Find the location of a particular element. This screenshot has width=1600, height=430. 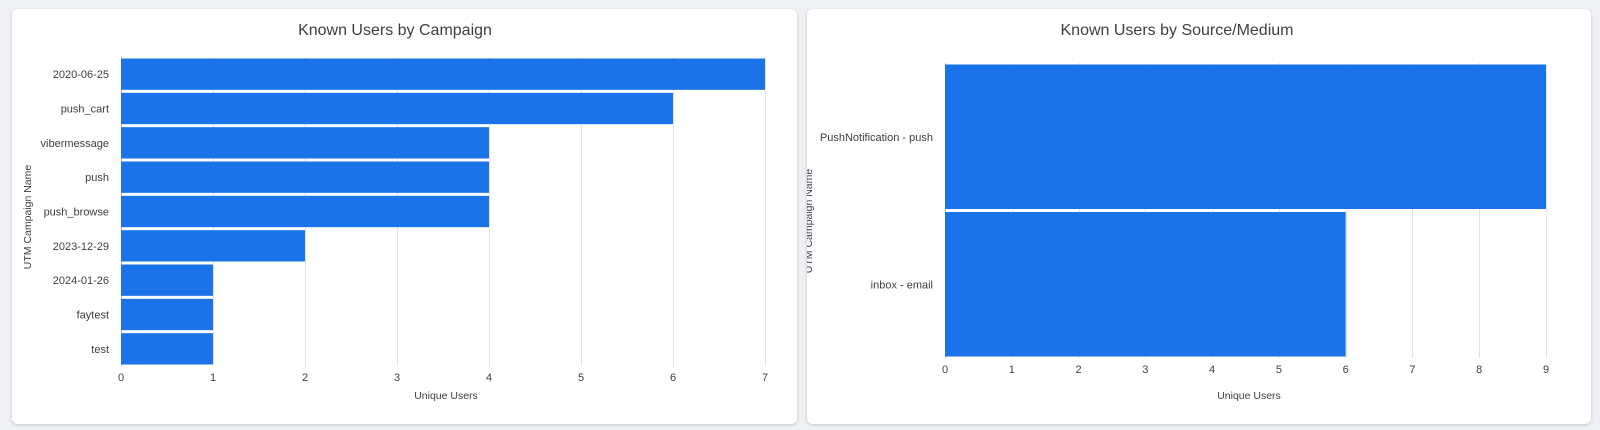

category-label: push is located at coordinates (97, 178).